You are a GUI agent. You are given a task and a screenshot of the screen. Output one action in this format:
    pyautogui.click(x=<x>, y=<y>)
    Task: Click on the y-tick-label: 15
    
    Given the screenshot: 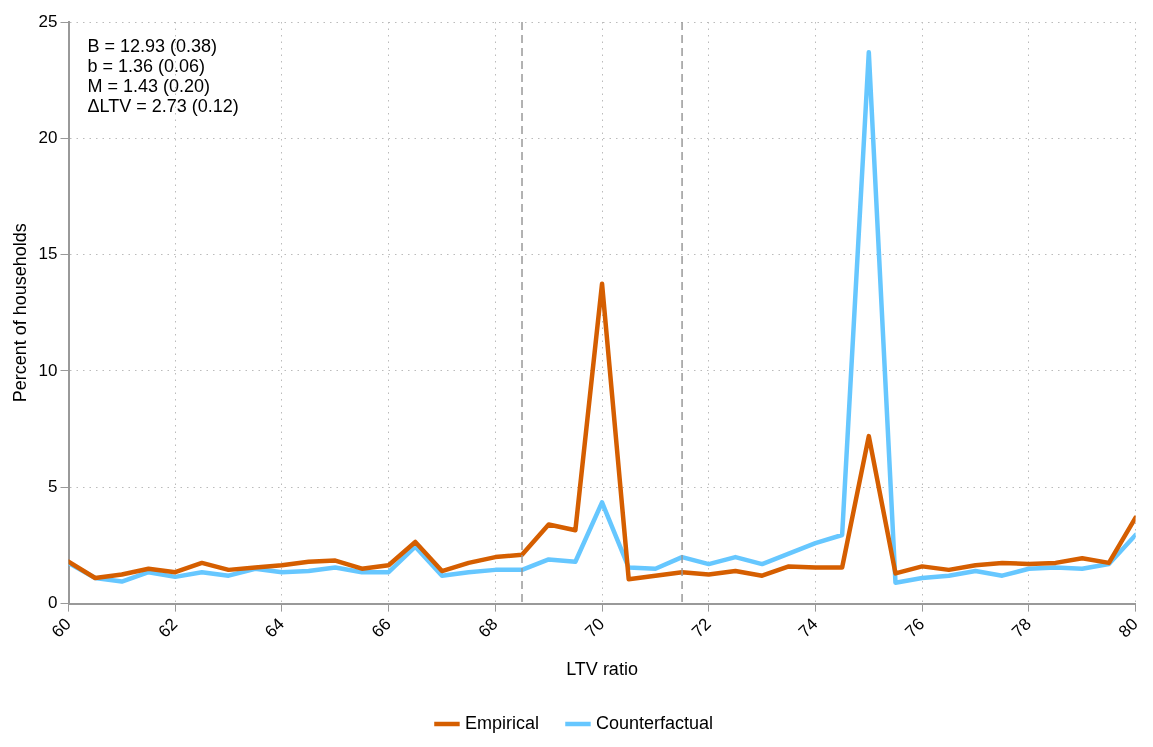 What is the action you would take?
    pyautogui.click(x=48, y=254)
    